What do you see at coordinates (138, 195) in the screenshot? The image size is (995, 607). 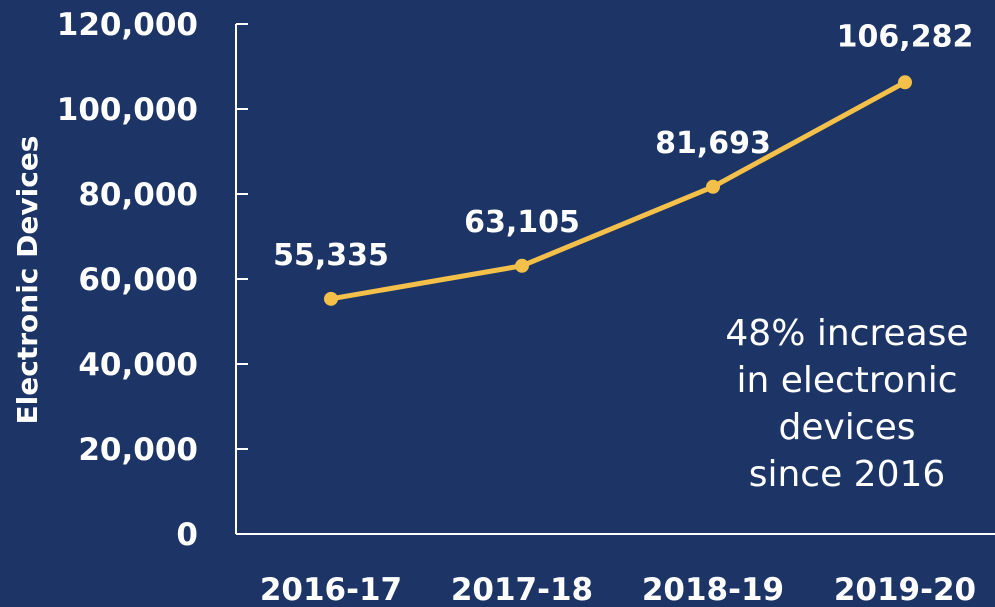 I see `y-tick-label: 80,000` at bounding box center [138, 195].